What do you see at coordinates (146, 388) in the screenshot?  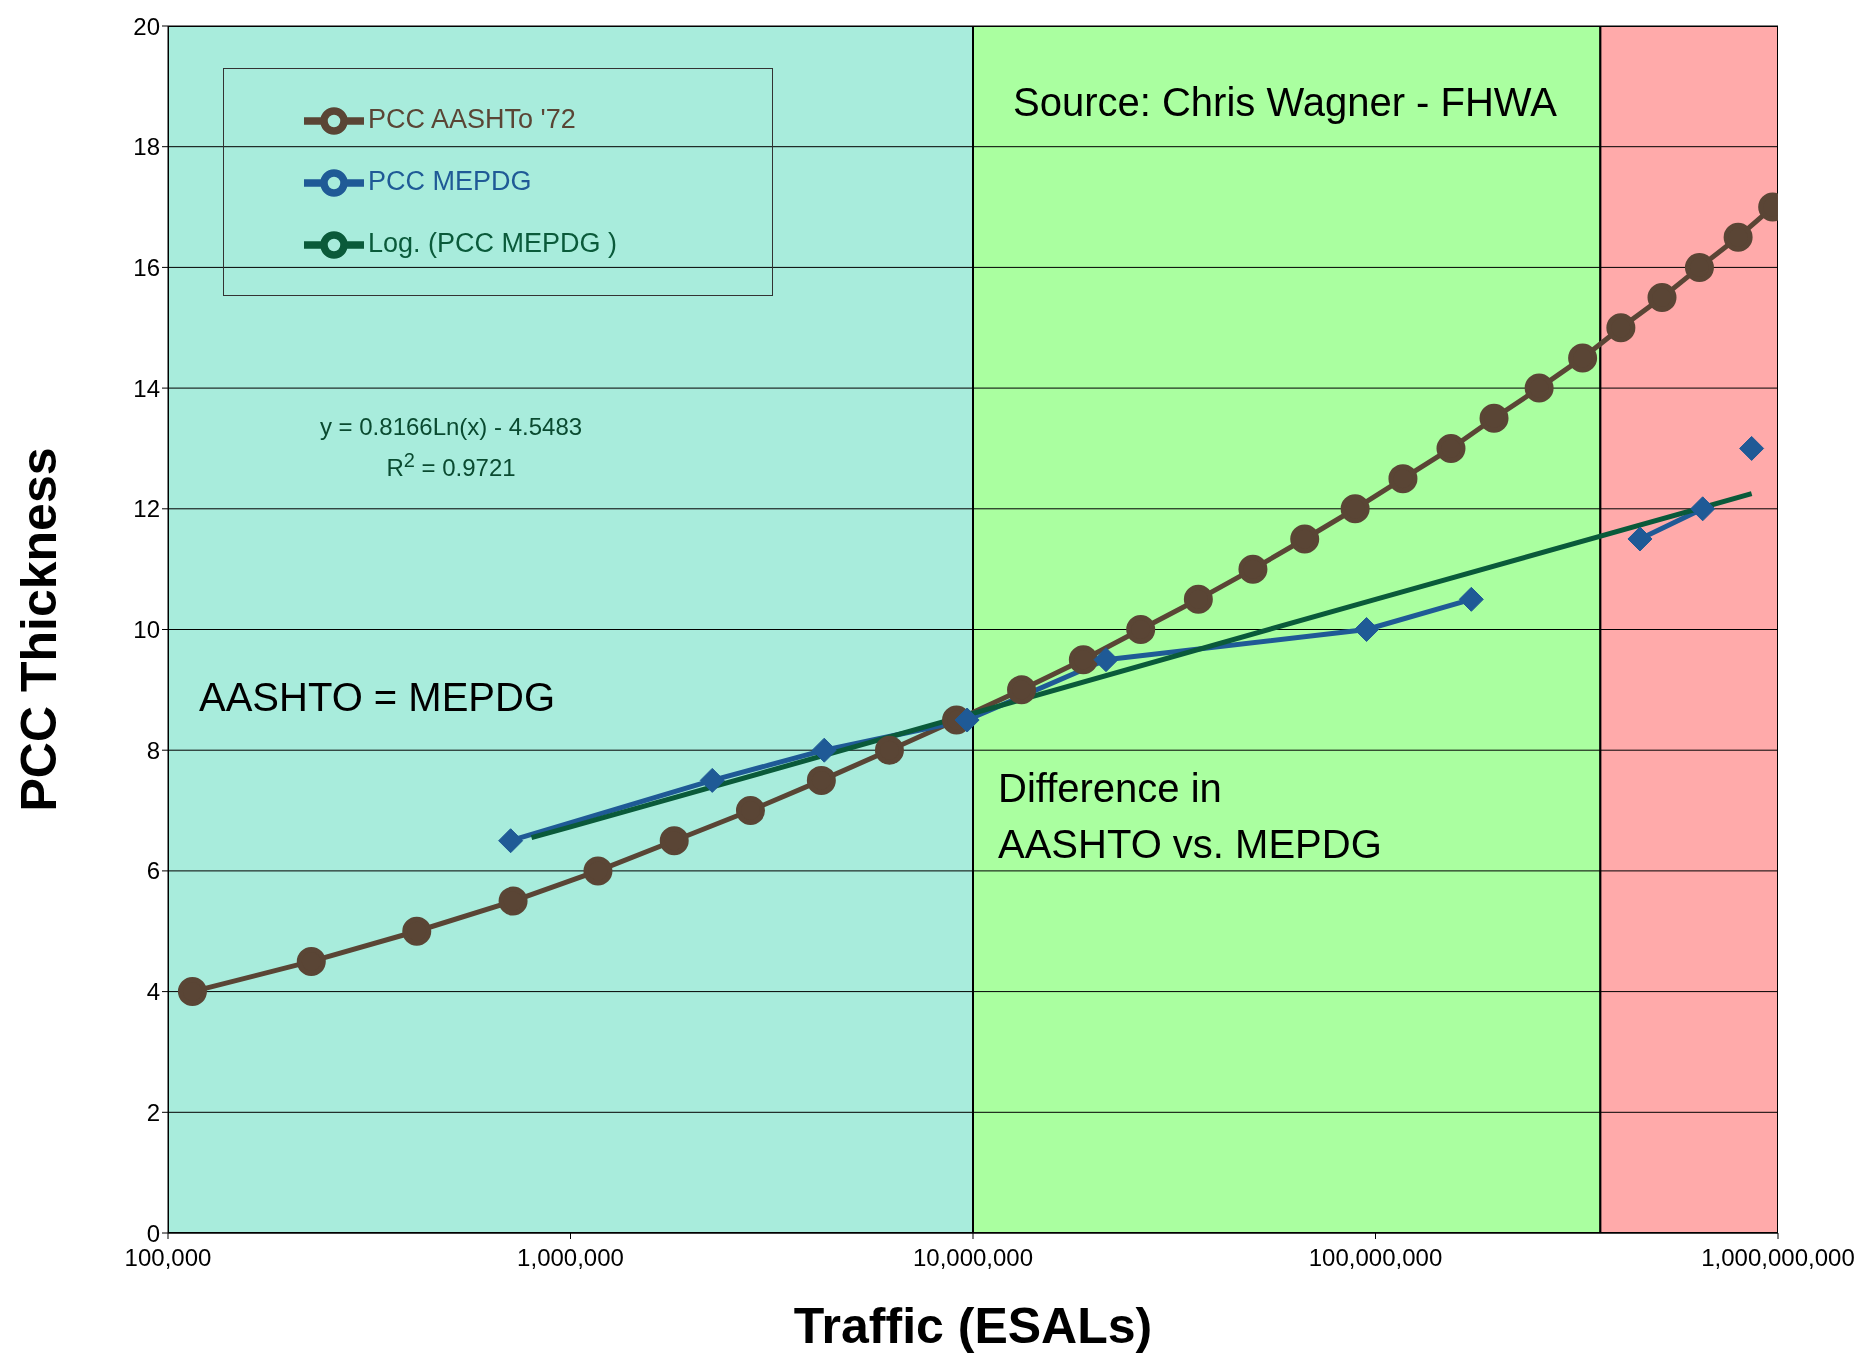 I see `y-tick-label: 14` at bounding box center [146, 388].